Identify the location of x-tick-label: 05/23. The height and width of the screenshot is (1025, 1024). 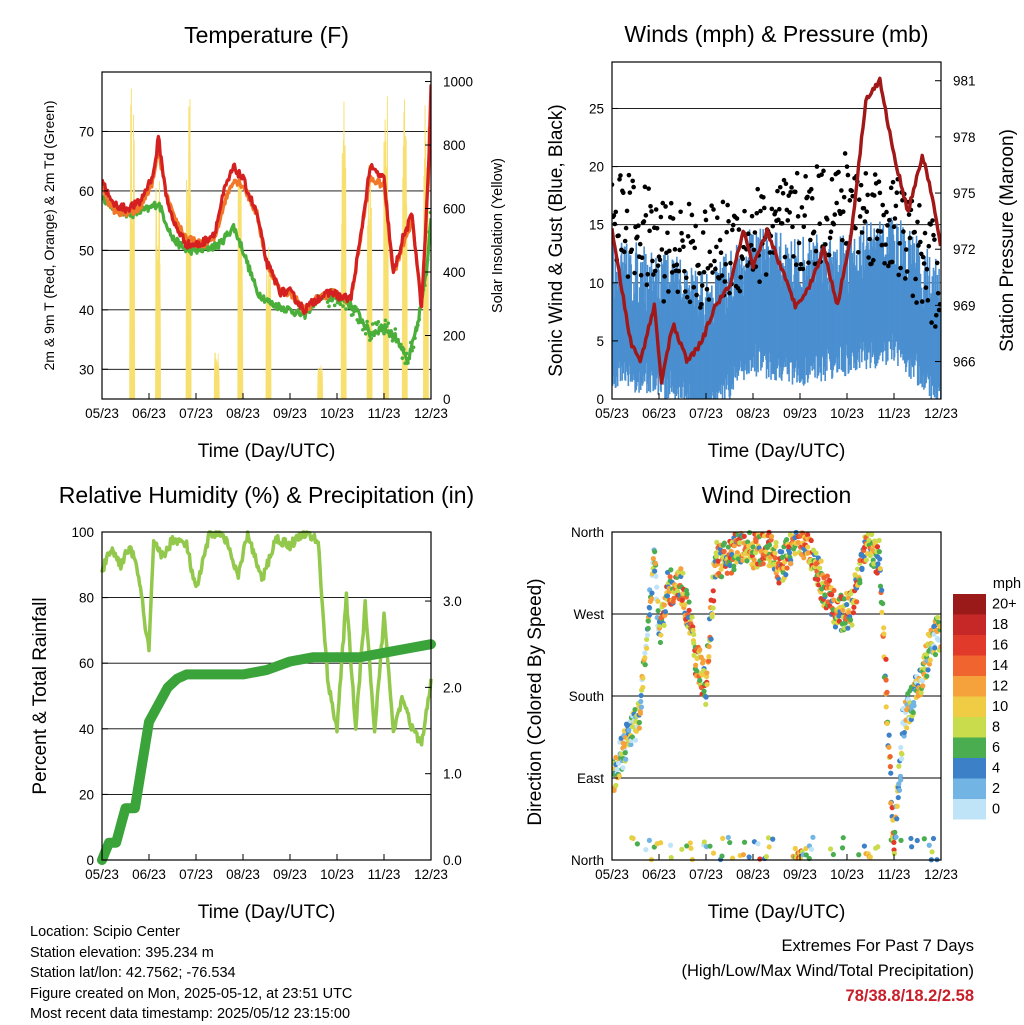
(102, 413).